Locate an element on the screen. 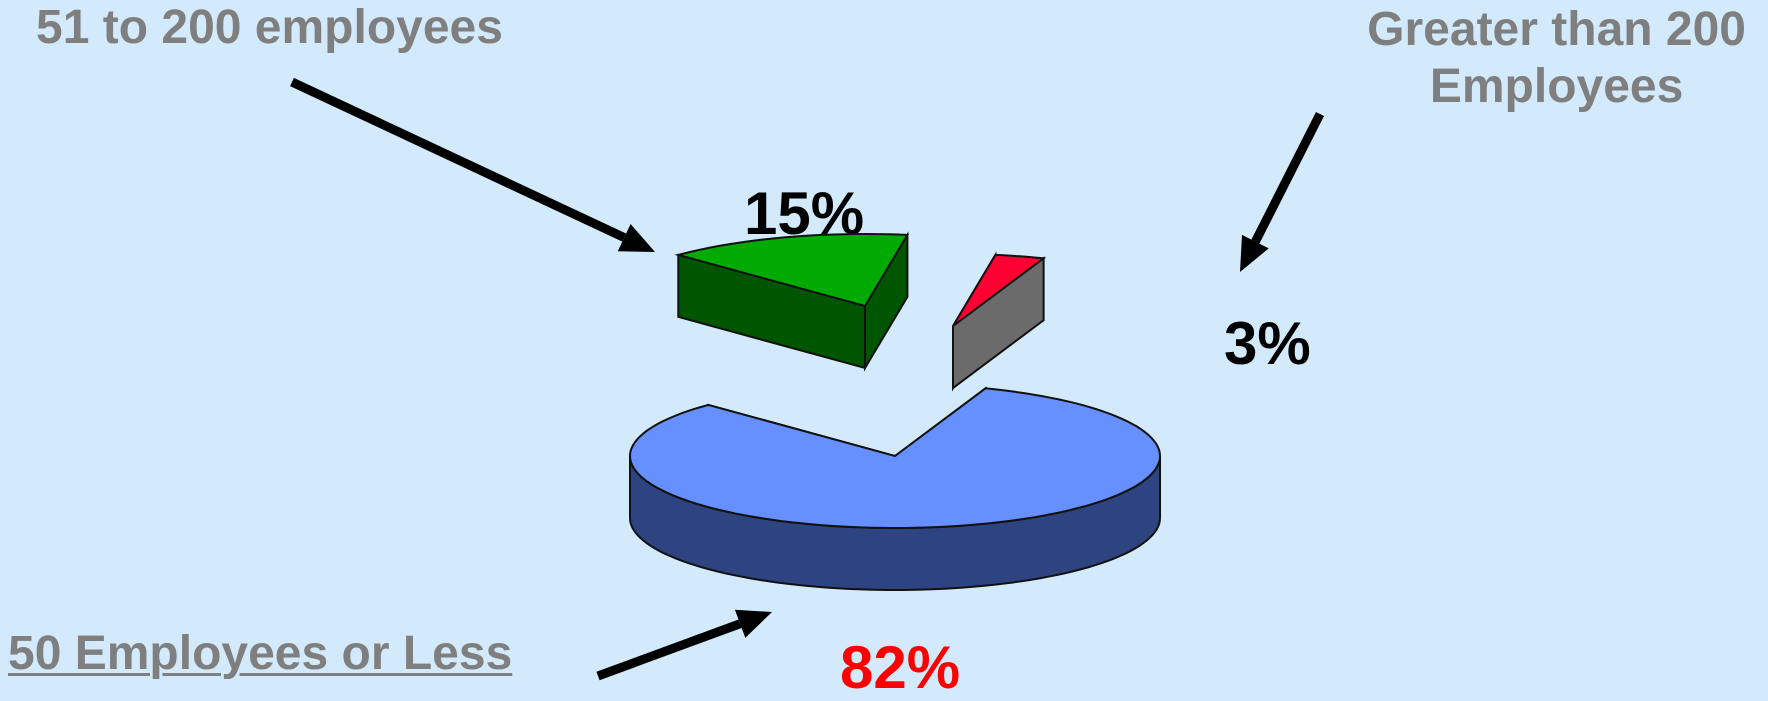  pie-slice-0-top is located at coordinates (895, 458).